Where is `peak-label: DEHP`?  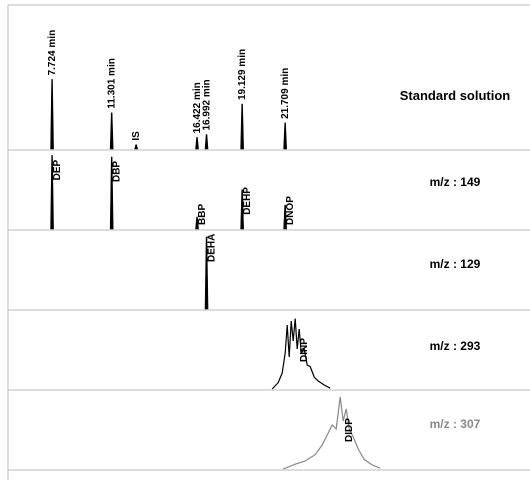 peak-label: DEHP is located at coordinates (247, 201).